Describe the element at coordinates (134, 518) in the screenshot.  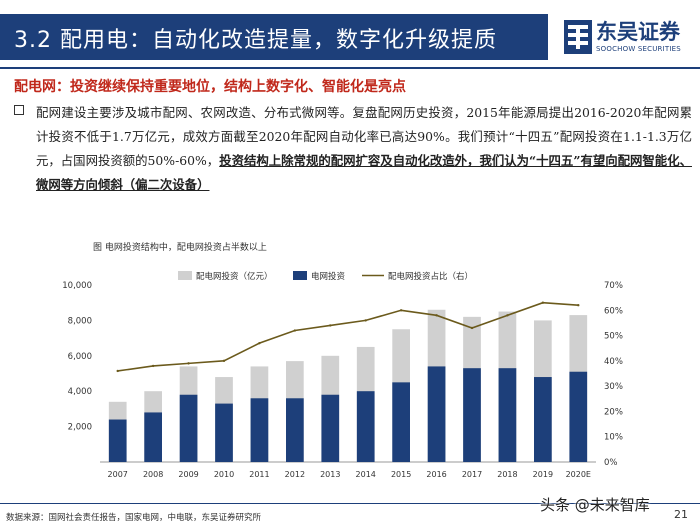
I see `data-source: 数据来源：国网社会责任报告，国家电网，中电联，东吴证券研究所` at that location.